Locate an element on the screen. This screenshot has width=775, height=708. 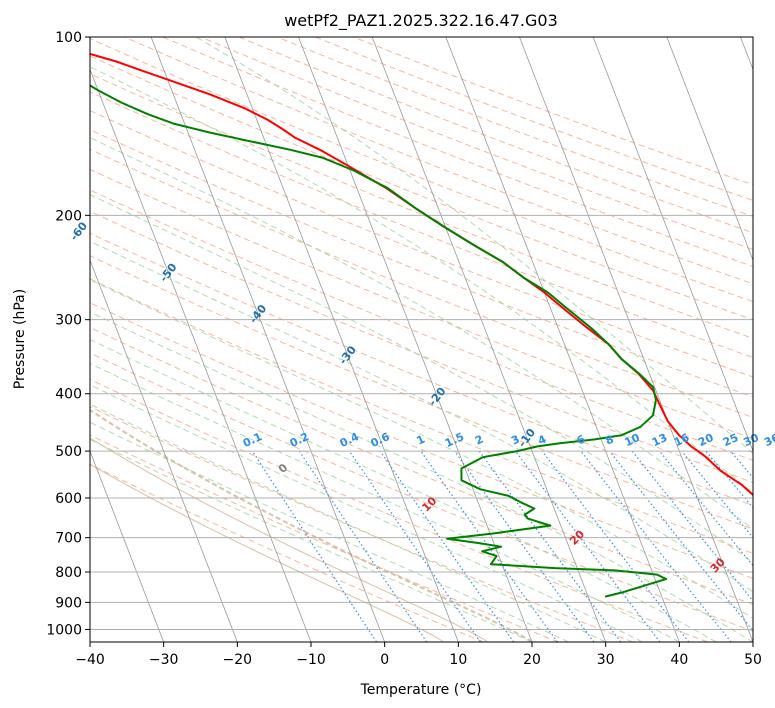
x-tick-label: 40 is located at coordinates (679, 660).